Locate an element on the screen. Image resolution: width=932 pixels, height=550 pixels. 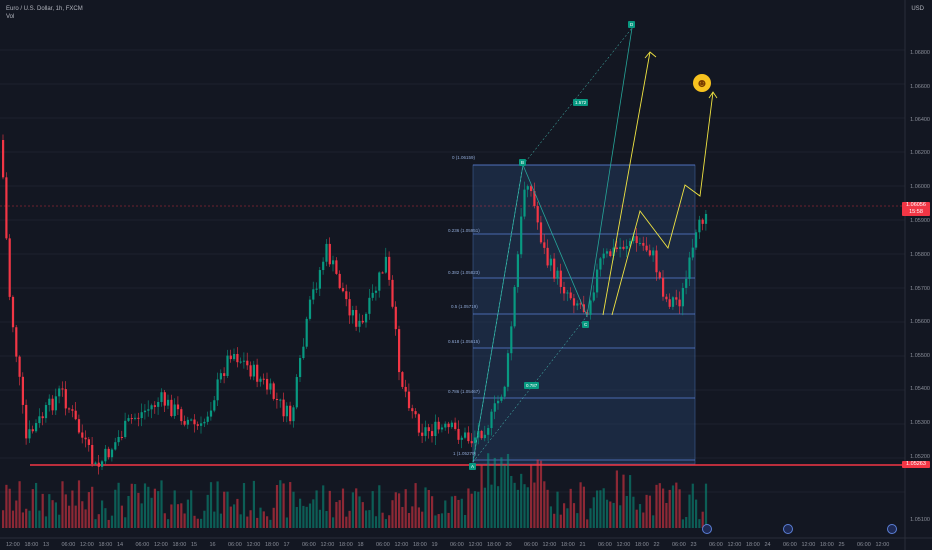
time-tick-label: 13 is located at coordinates (46, 545).